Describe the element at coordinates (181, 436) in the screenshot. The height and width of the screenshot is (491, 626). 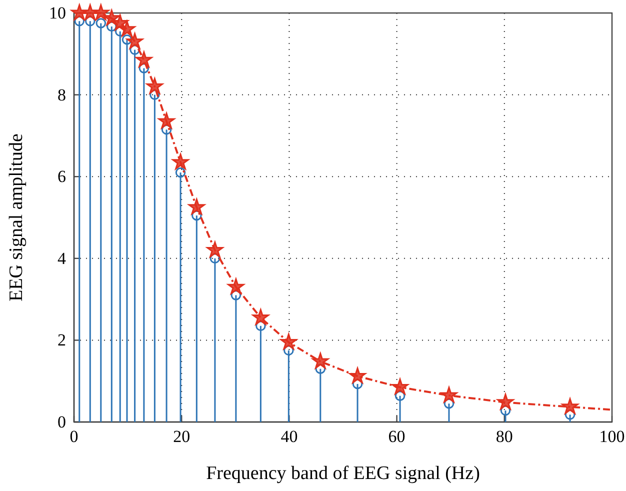
I see `x-tick-label: 20` at that location.